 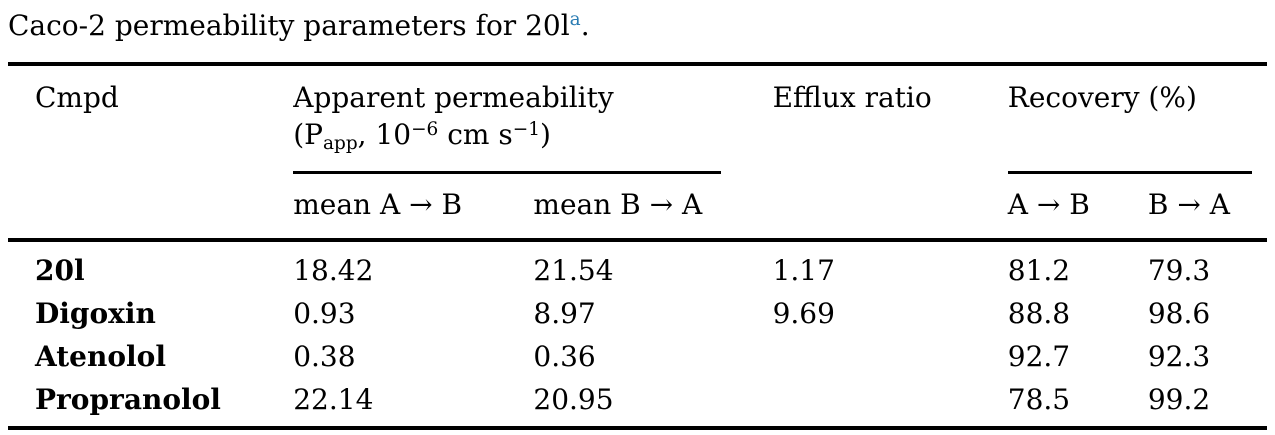 What do you see at coordinates (1129, 126) in the screenshot?
I see `recovery-span-rule: Recovery (%)` at bounding box center [1129, 126].